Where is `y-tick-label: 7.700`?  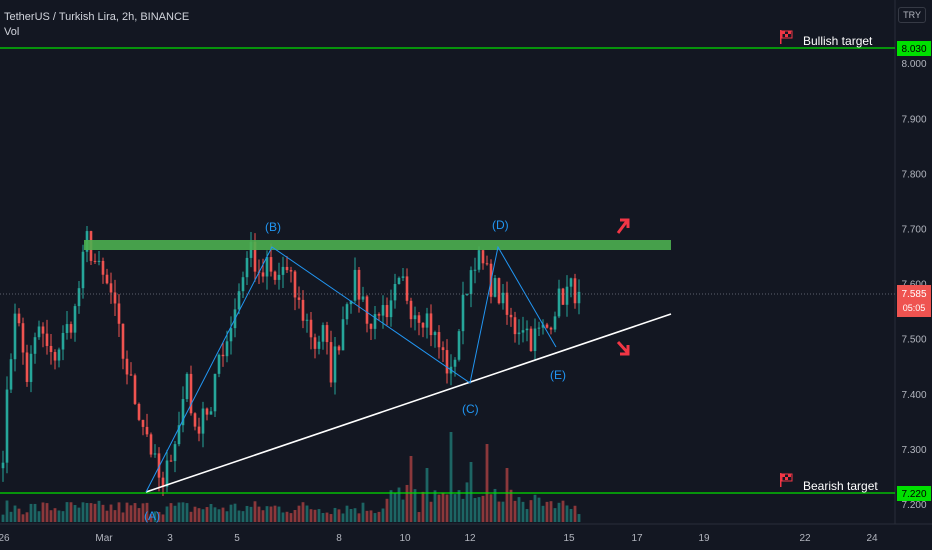
y-tick-label: 7.700 is located at coordinates (913, 230).